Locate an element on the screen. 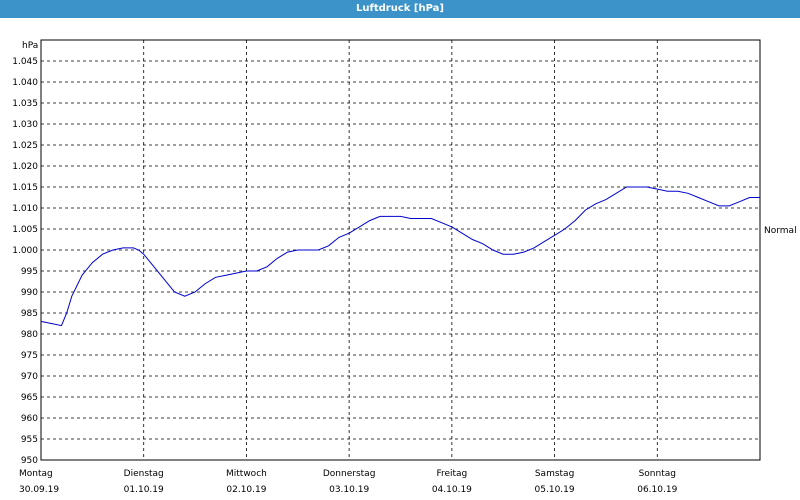 This screenshot has height=500, width=800. x-tick-day: Dienstag is located at coordinates (144, 474).